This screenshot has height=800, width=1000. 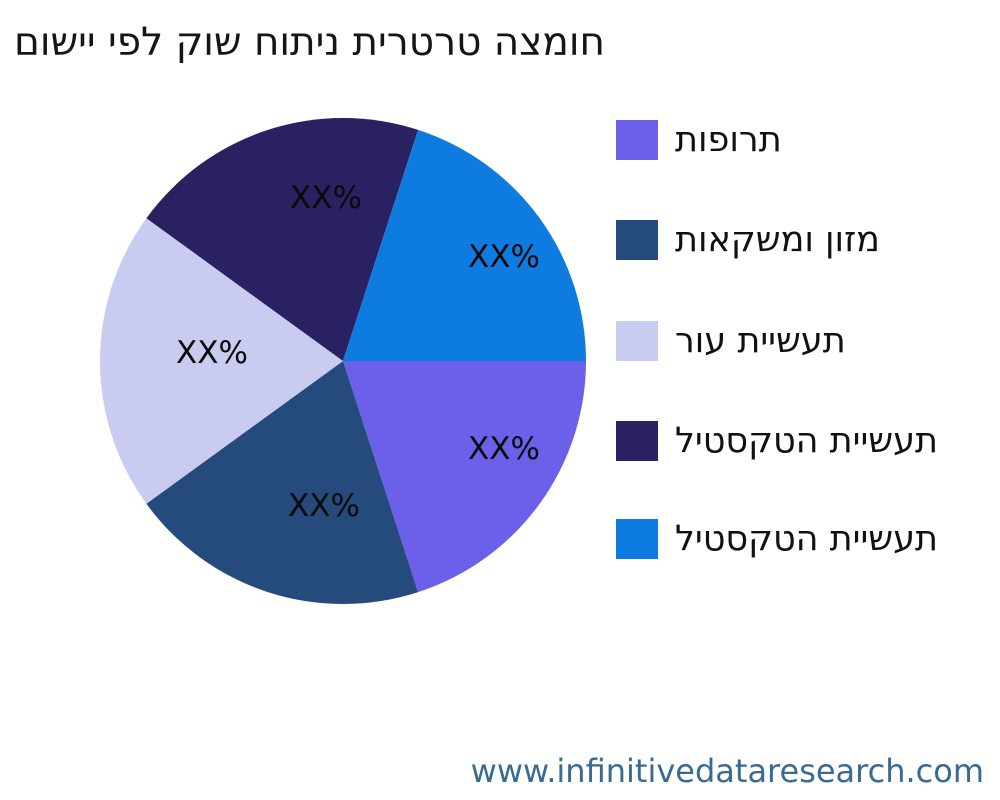 I want to click on watermark-url: www.infinitivedataresearch.com, so click(x=727, y=771).